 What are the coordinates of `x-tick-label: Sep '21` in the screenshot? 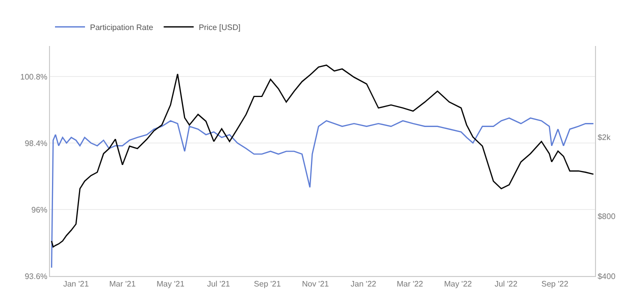 It's located at (268, 284).